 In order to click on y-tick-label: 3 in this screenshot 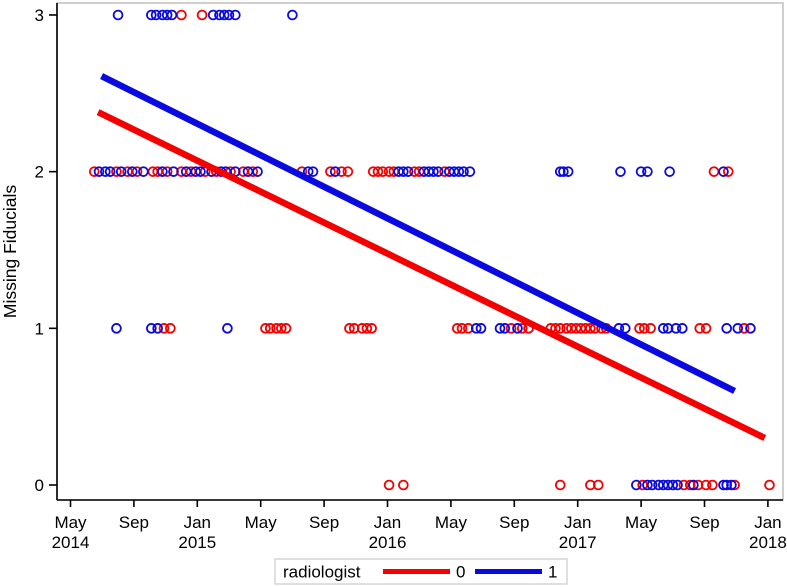, I will do `click(39, 15)`.